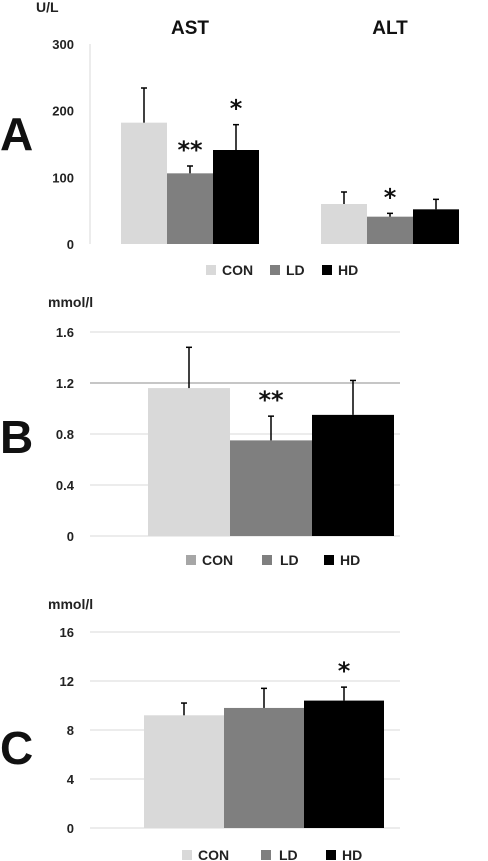  What do you see at coordinates (184, 771) in the screenshot?
I see `bar-c-group-con` at bounding box center [184, 771].